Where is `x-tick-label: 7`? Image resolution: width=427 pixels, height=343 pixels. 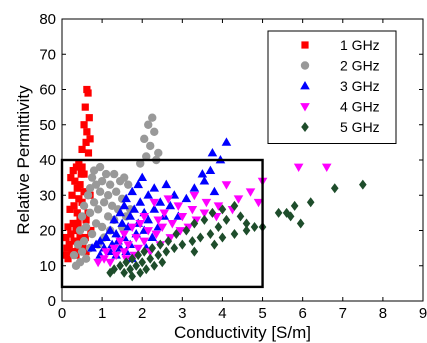 x-tick-label: 7 is located at coordinates (343, 313).